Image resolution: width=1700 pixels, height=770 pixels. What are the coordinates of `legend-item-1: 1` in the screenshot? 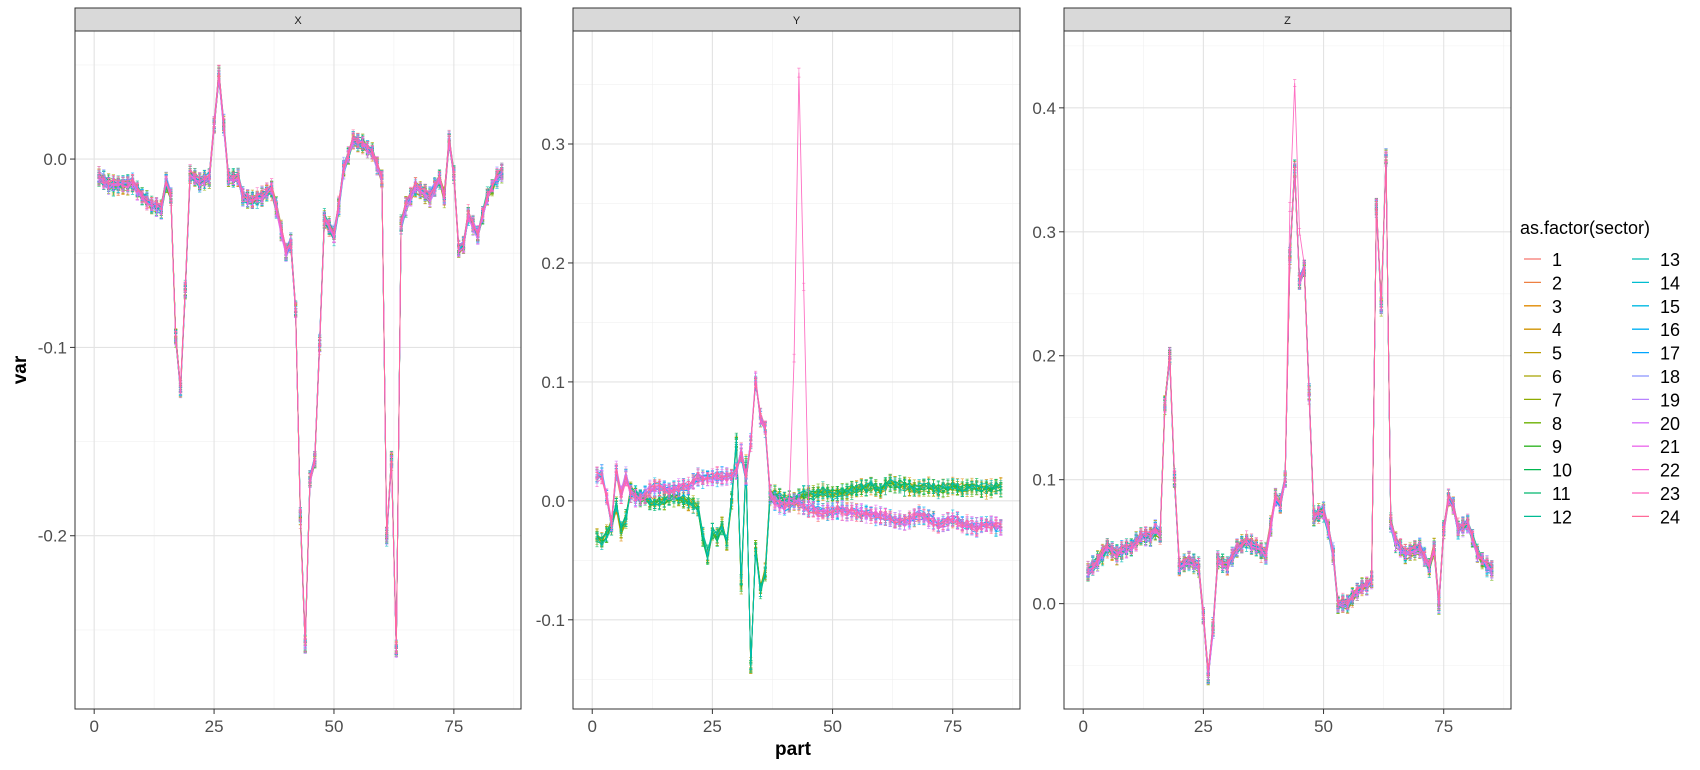 It's located at (1543, 260).